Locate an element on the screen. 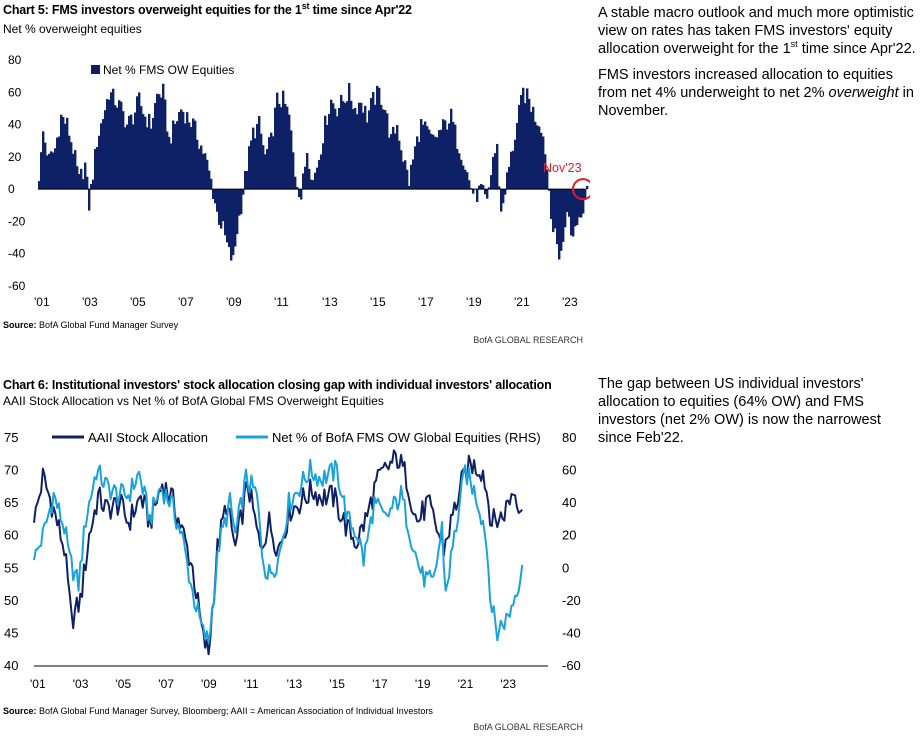  chart6-xtick-label: '03 is located at coordinates (81, 684).